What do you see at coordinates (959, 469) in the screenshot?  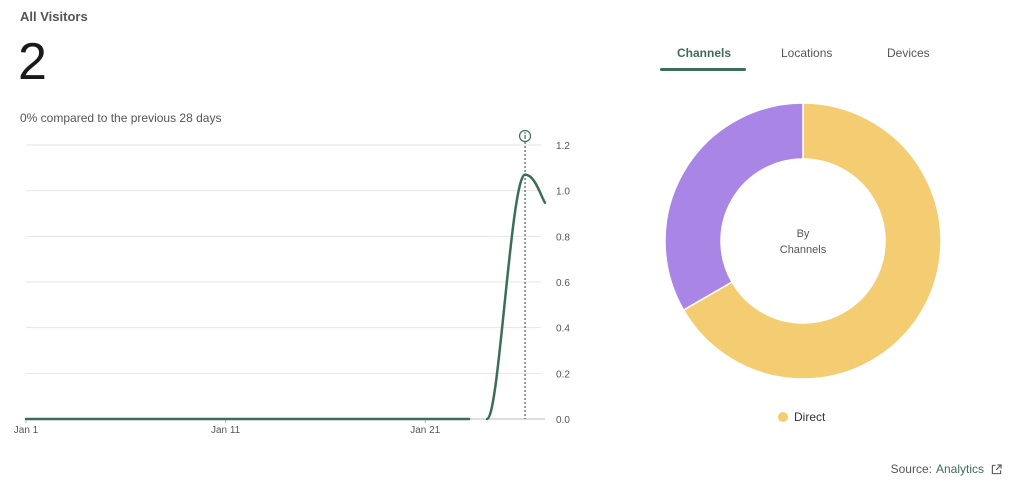 I see `analytics-link: Analytics` at bounding box center [959, 469].